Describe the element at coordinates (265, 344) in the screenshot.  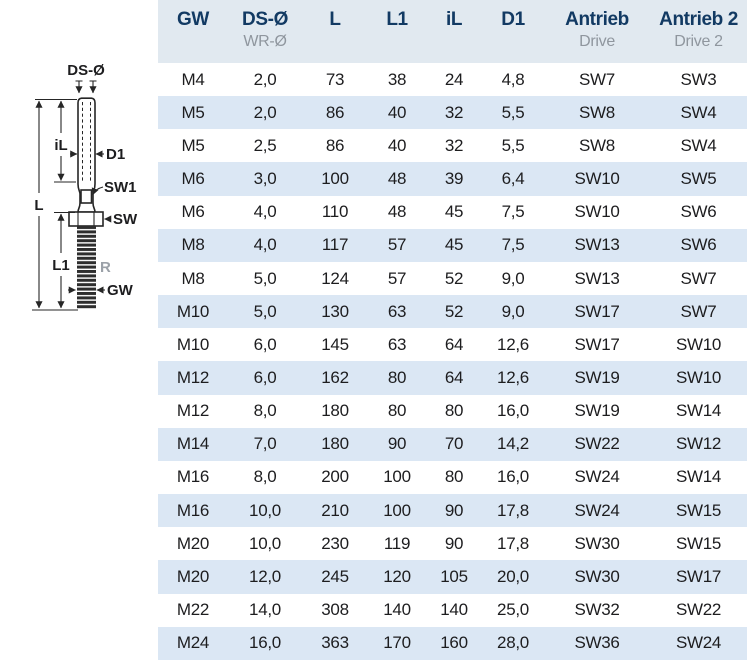
I see `cell-ds: 6,0` at that location.